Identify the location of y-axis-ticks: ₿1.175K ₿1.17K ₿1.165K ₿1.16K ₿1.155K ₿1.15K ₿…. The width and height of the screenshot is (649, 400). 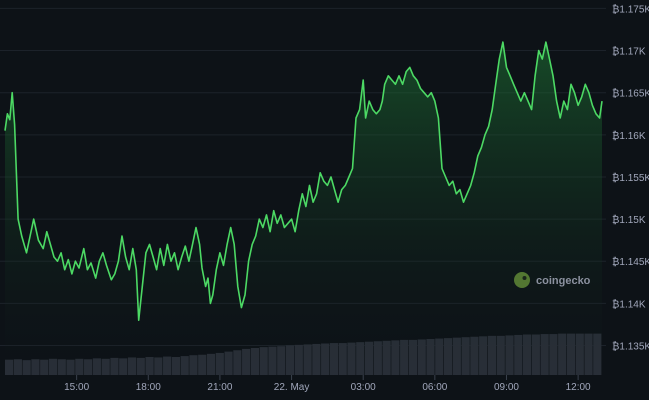
(630, 177).